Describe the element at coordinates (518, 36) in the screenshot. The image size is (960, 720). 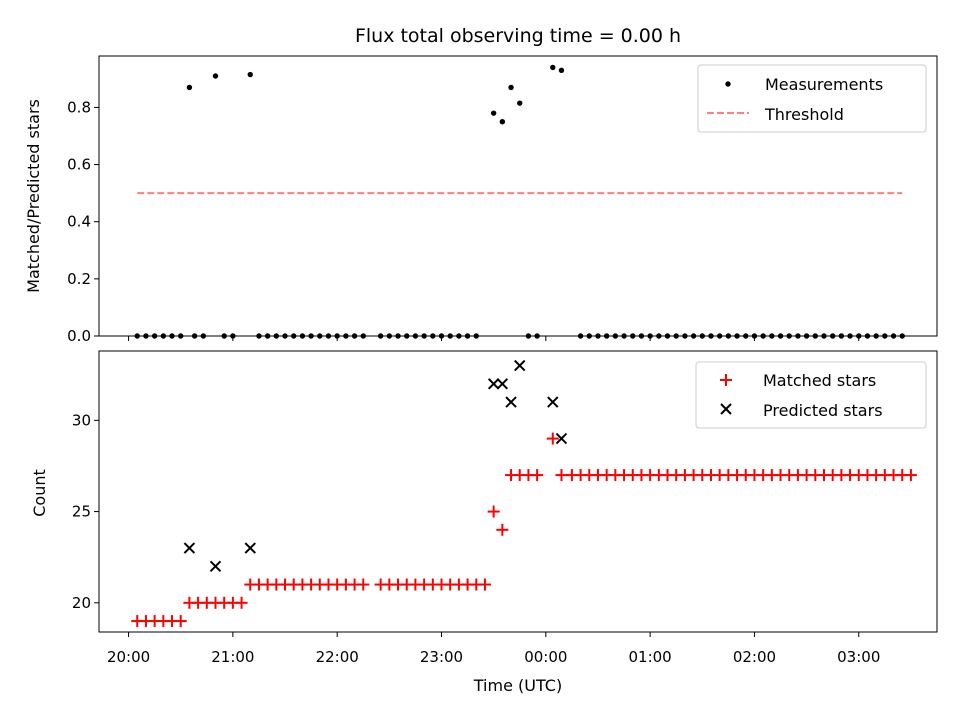
I see `chart-title: Flux total observing time = 0.00 h` at that location.